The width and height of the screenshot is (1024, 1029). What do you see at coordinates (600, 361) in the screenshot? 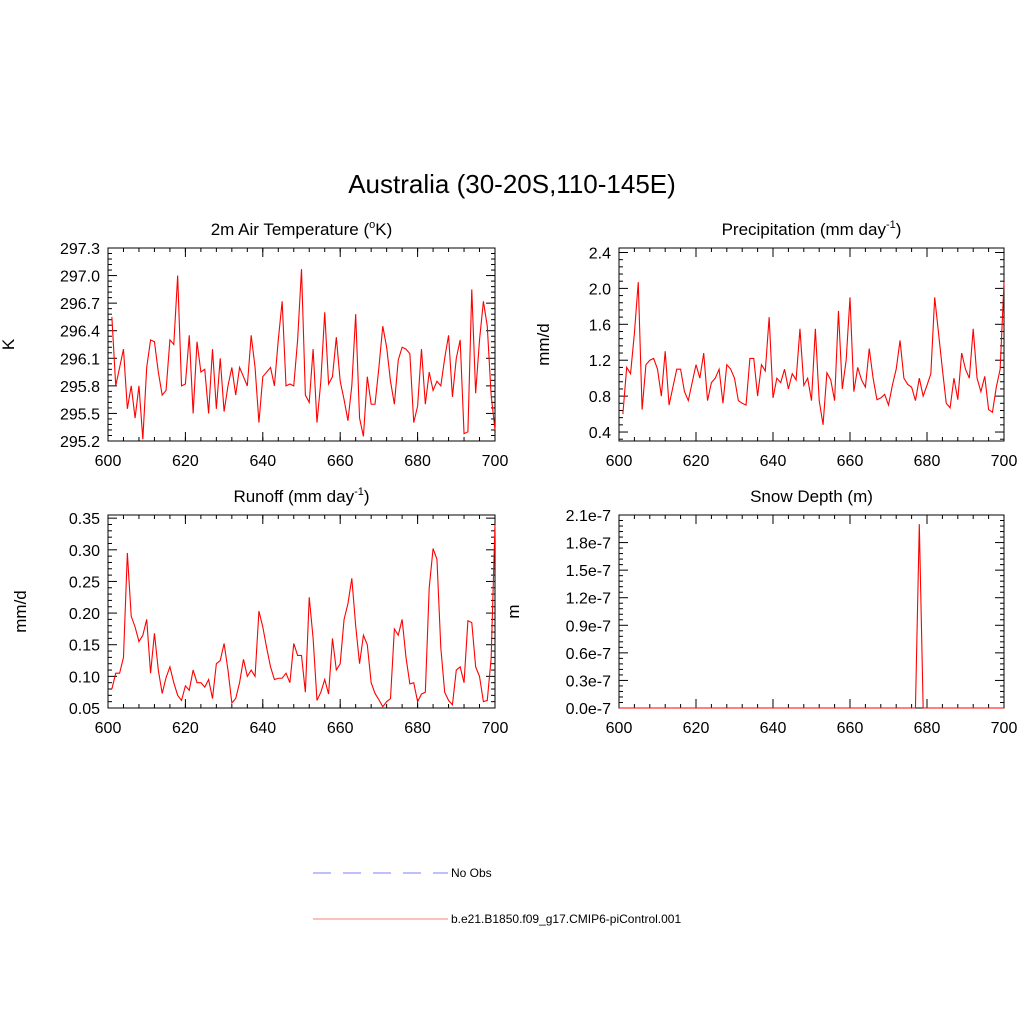
I see `precip-y-tick-label: 1.2` at bounding box center [600, 361].